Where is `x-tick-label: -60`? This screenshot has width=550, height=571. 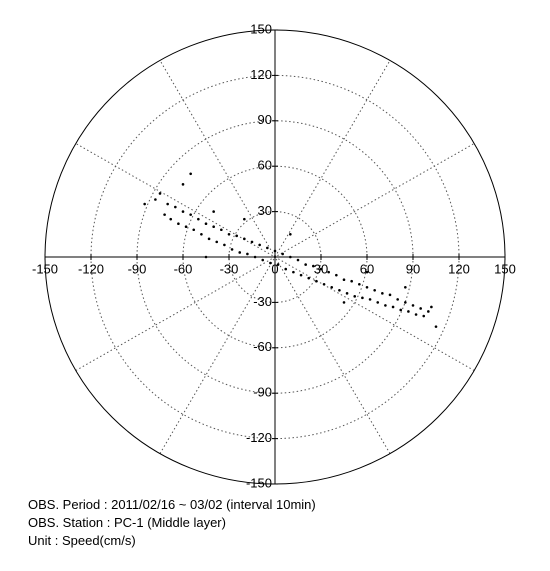
x-tick-label: -60 is located at coordinates (183, 268).